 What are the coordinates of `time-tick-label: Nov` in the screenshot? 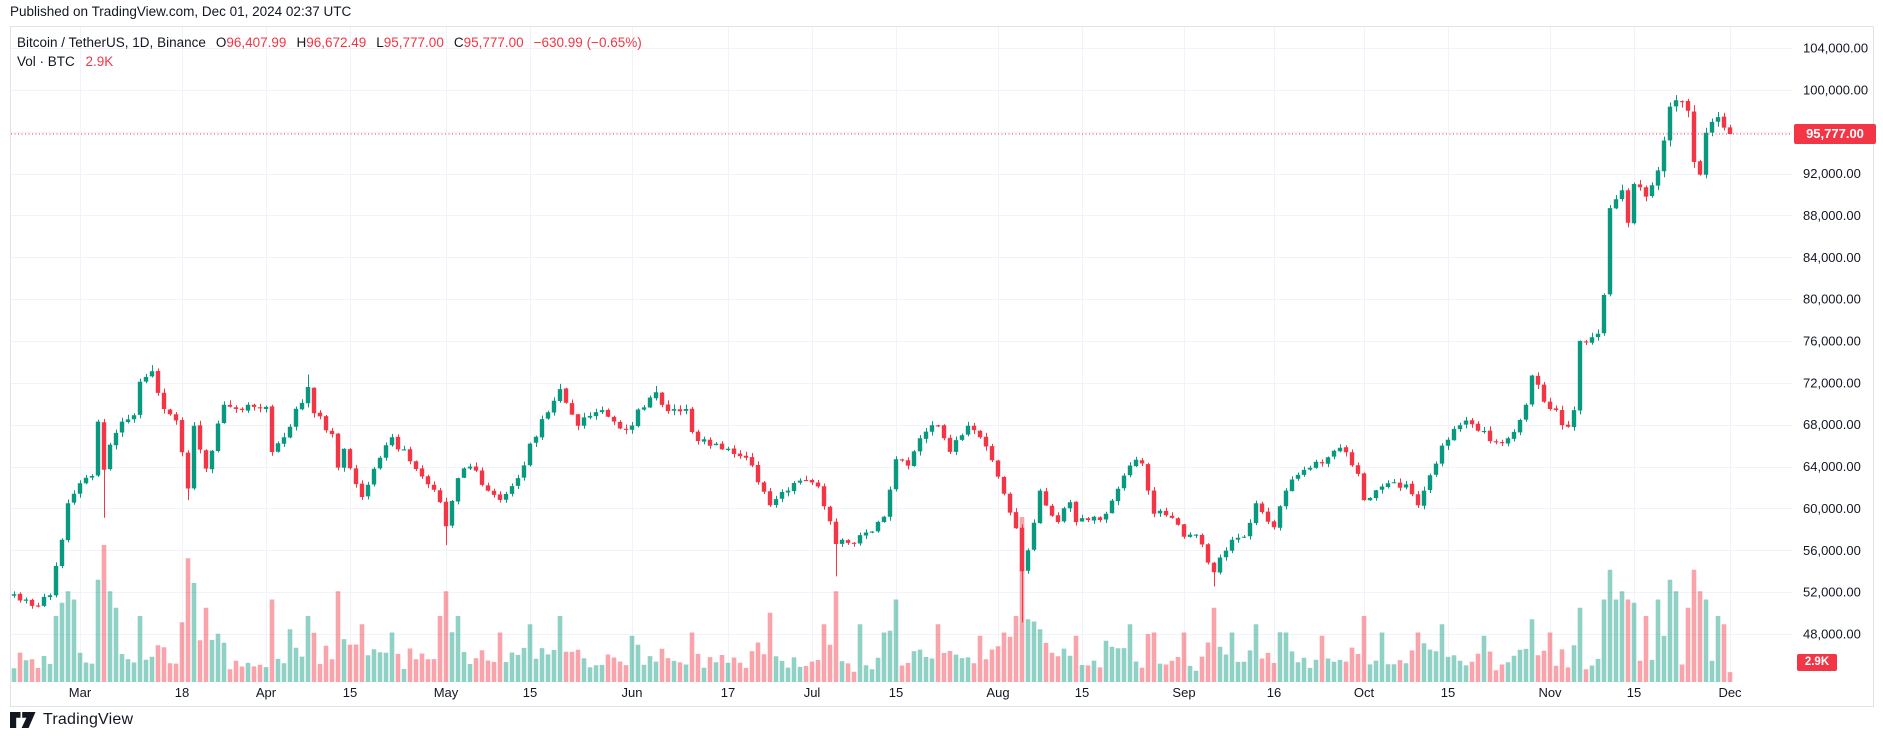 It's located at (1550, 692).